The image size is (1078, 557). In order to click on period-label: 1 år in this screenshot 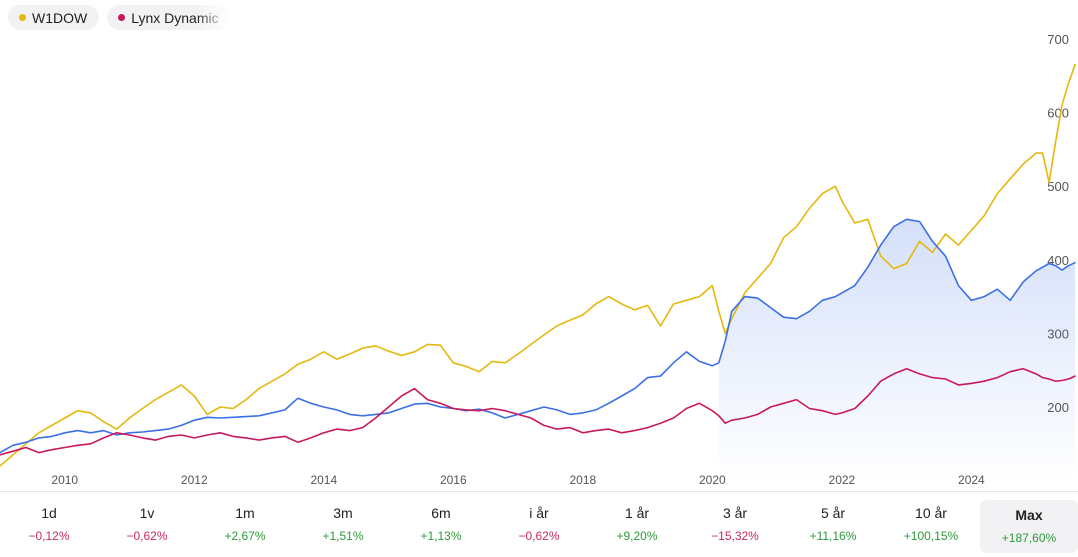, I will do `click(637, 512)`.